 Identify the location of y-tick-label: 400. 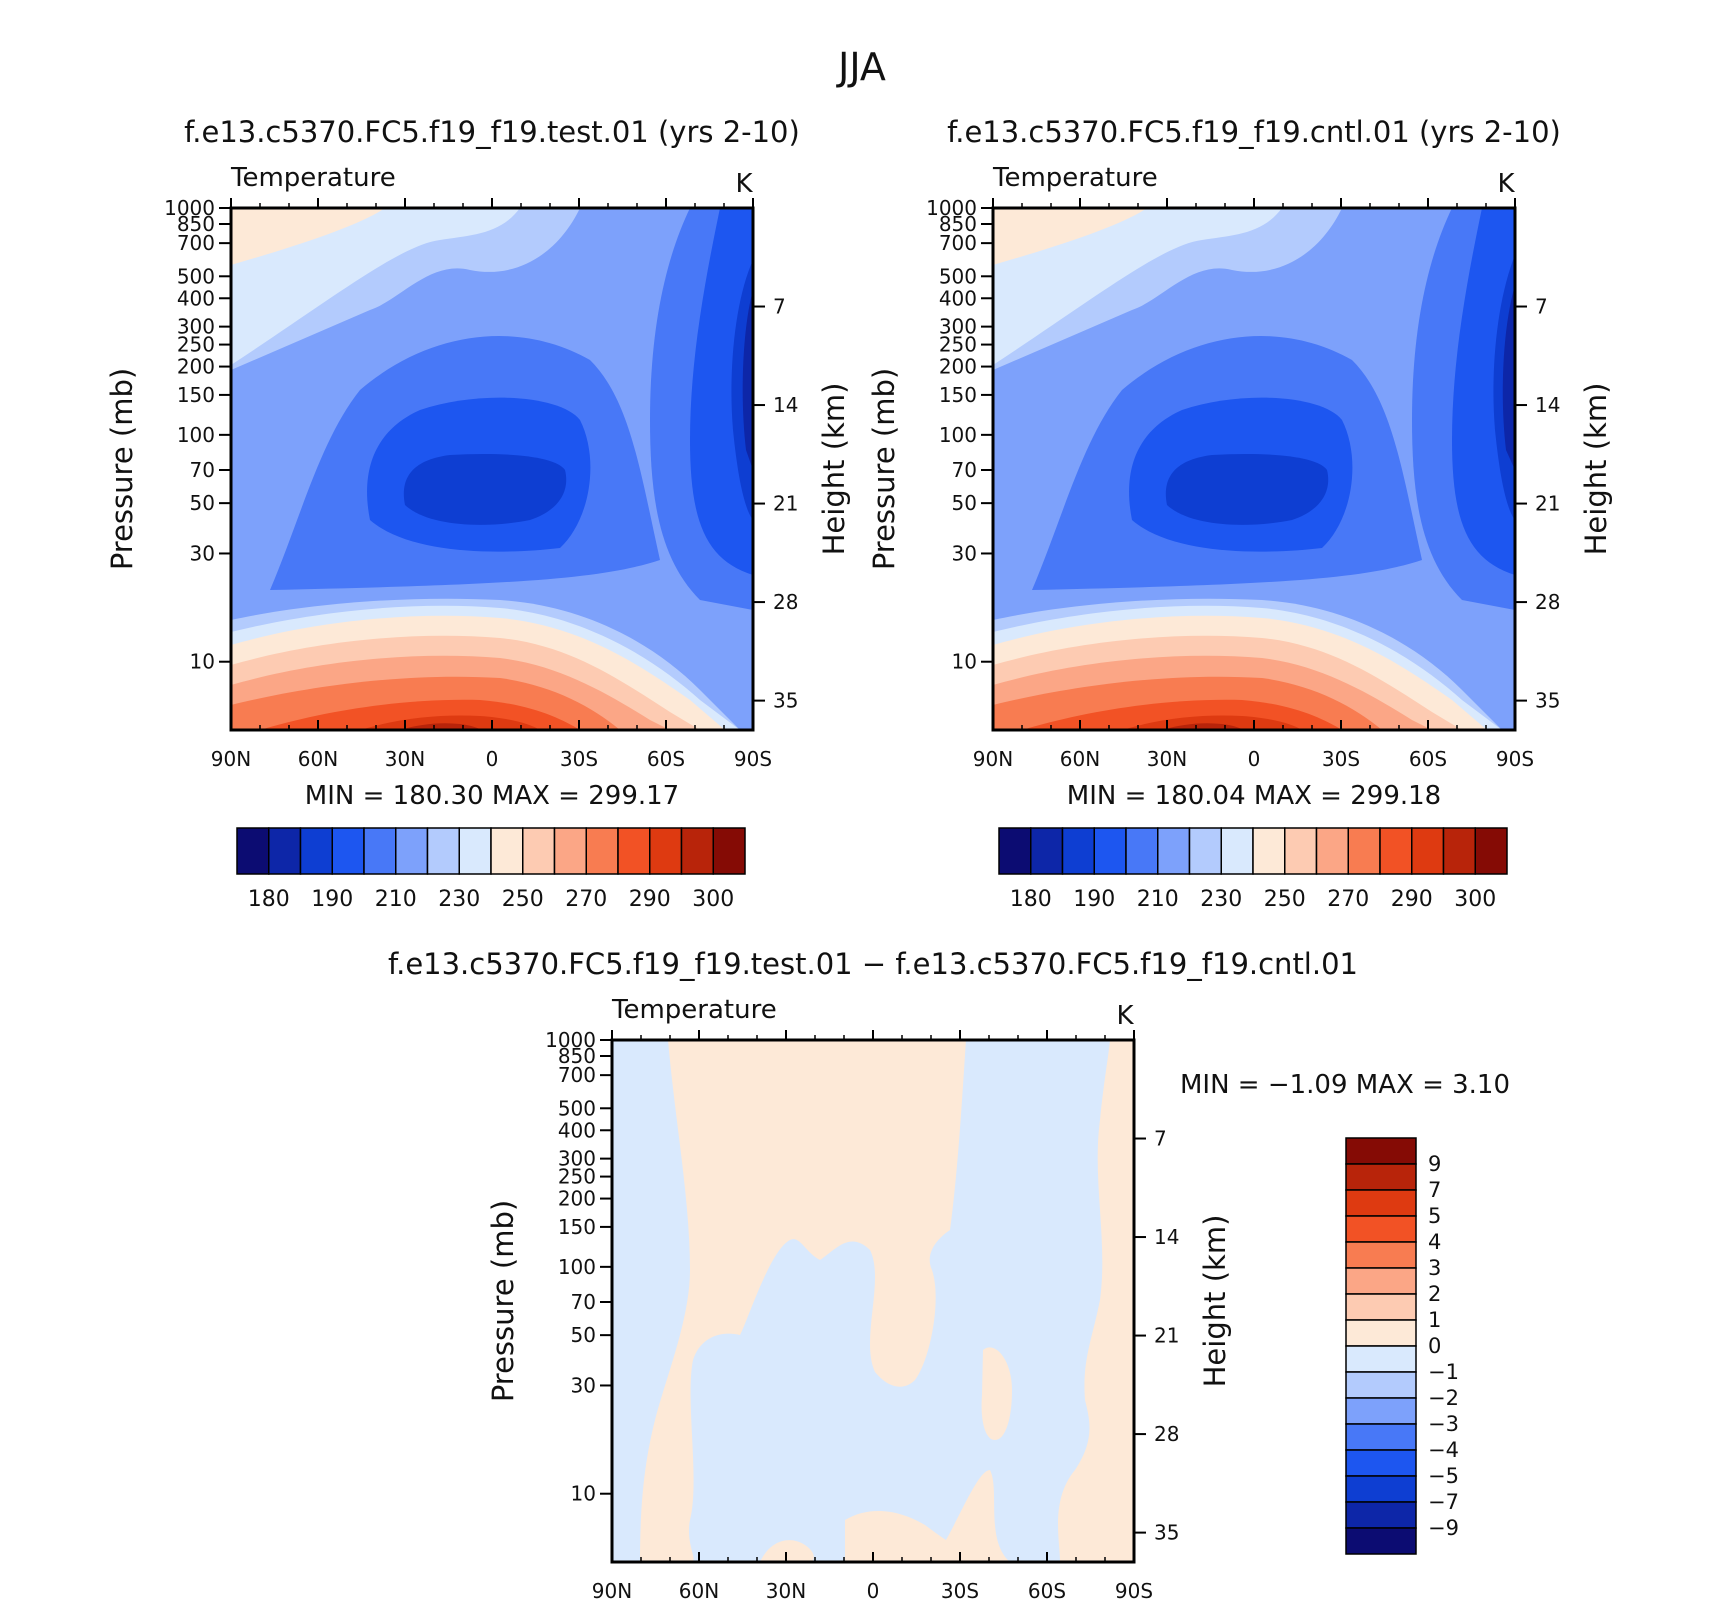
(958, 298).